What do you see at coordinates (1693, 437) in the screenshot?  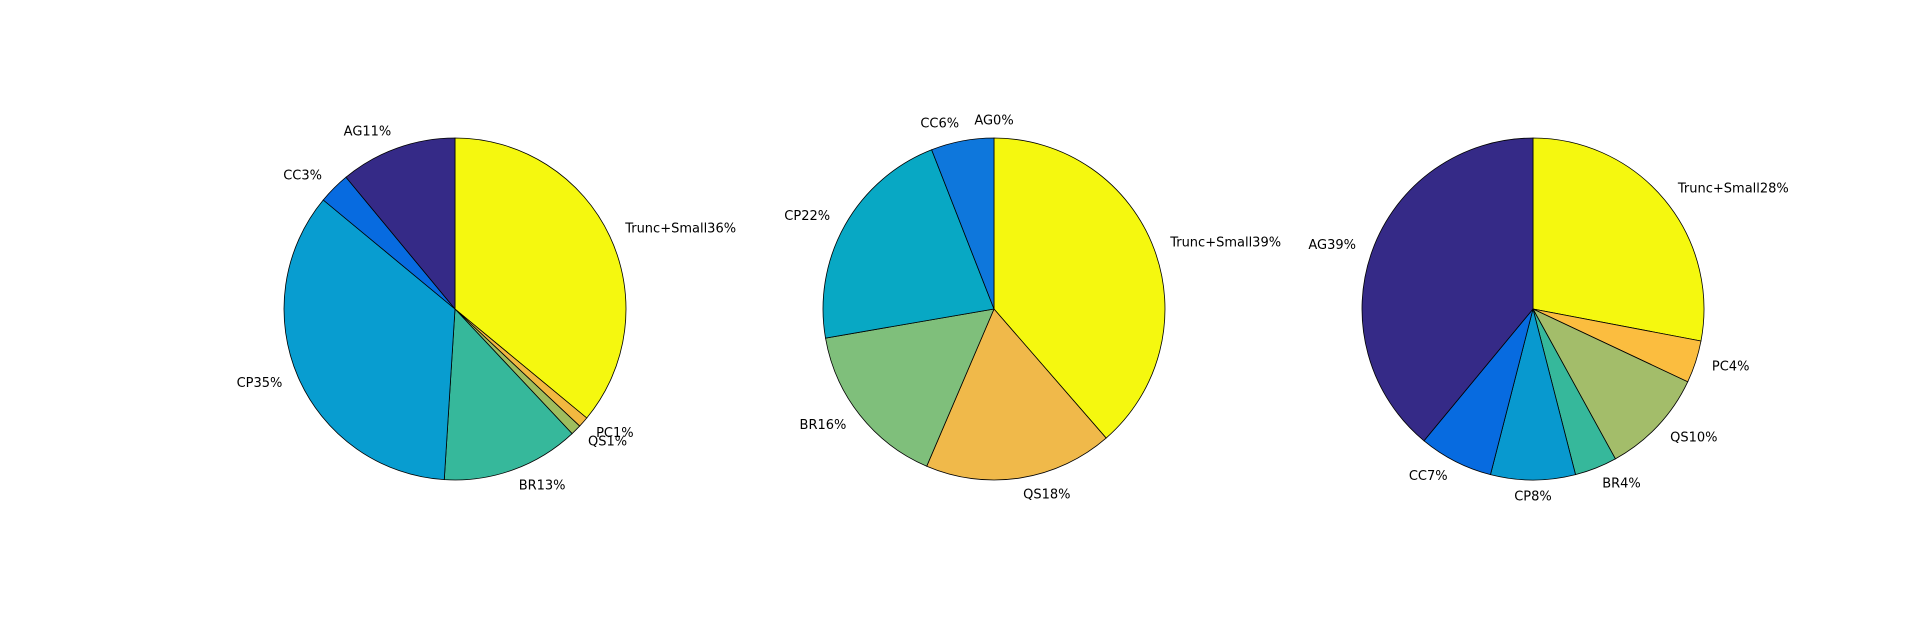 I see `pie-3-label-qs: QS10%` at bounding box center [1693, 437].